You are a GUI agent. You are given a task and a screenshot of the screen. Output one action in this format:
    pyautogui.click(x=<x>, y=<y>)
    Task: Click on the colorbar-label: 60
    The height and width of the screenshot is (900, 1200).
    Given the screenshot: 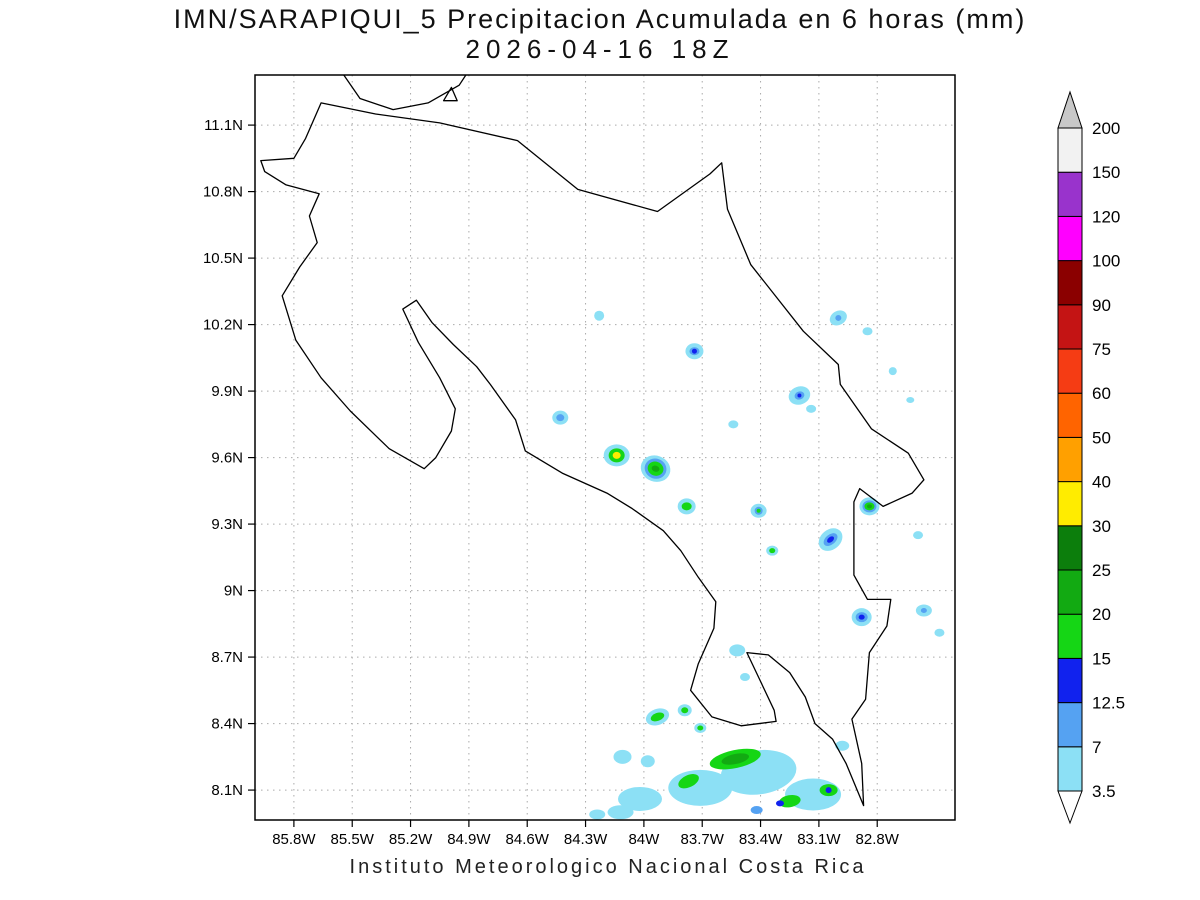 What is the action you would take?
    pyautogui.click(x=1101, y=393)
    